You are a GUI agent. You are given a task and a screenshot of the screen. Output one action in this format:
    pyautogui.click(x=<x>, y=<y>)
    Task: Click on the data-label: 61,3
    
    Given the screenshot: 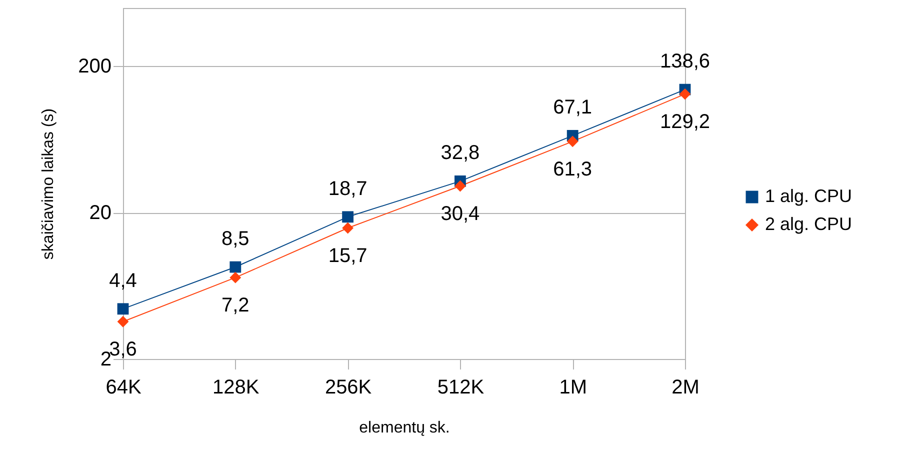 What is the action you would take?
    pyautogui.click(x=572, y=169)
    